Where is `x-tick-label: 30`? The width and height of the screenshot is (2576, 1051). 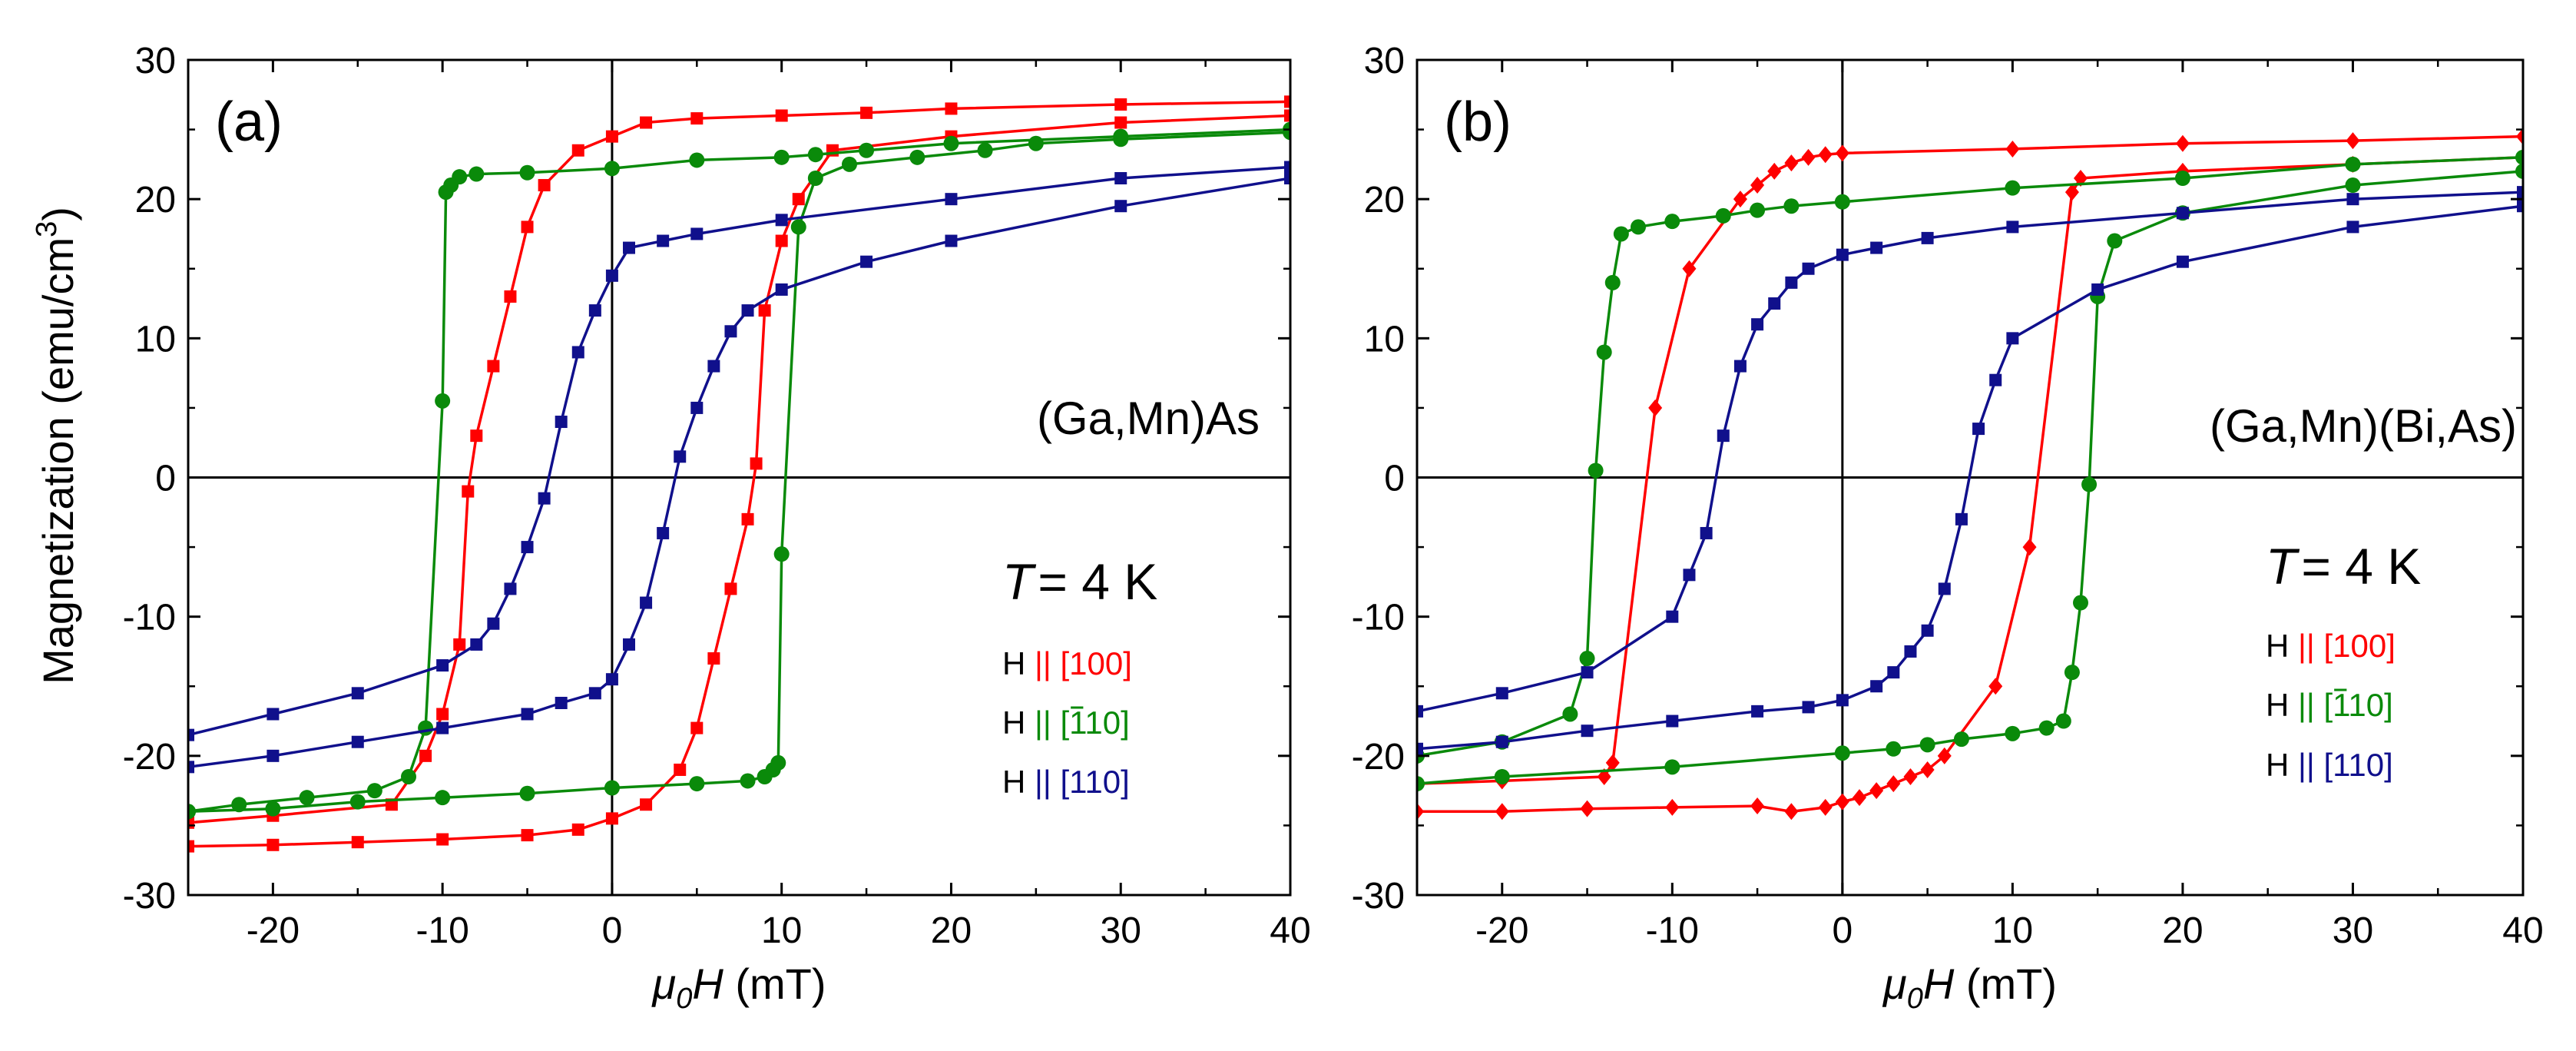 x-tick-label: 30 is located at coordinates (1121, 930).